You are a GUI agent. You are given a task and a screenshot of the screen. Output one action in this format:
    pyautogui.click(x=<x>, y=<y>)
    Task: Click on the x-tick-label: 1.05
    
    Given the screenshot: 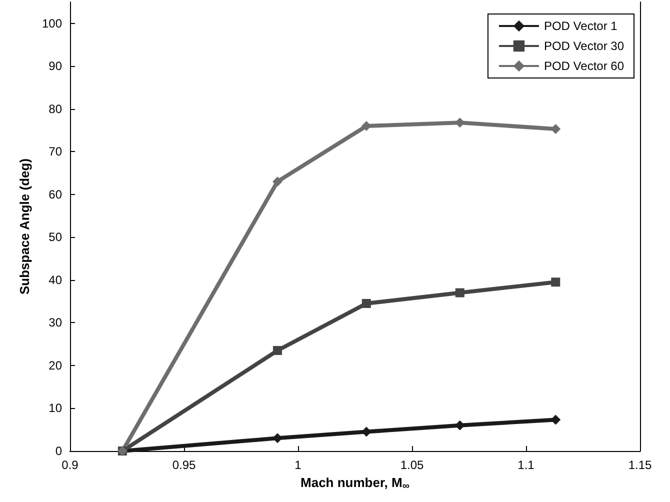 What is the action you would take?
    pyautogui.click(x=412, y=465)
    